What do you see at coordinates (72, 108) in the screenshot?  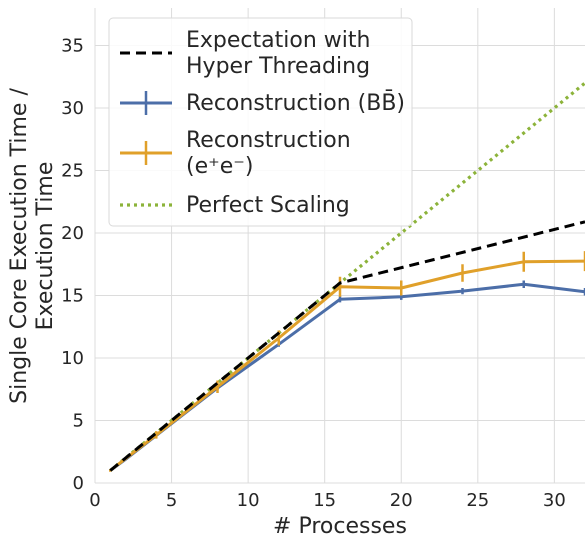 I see `y-tick-label: 30` at bounding box center [72, 108].